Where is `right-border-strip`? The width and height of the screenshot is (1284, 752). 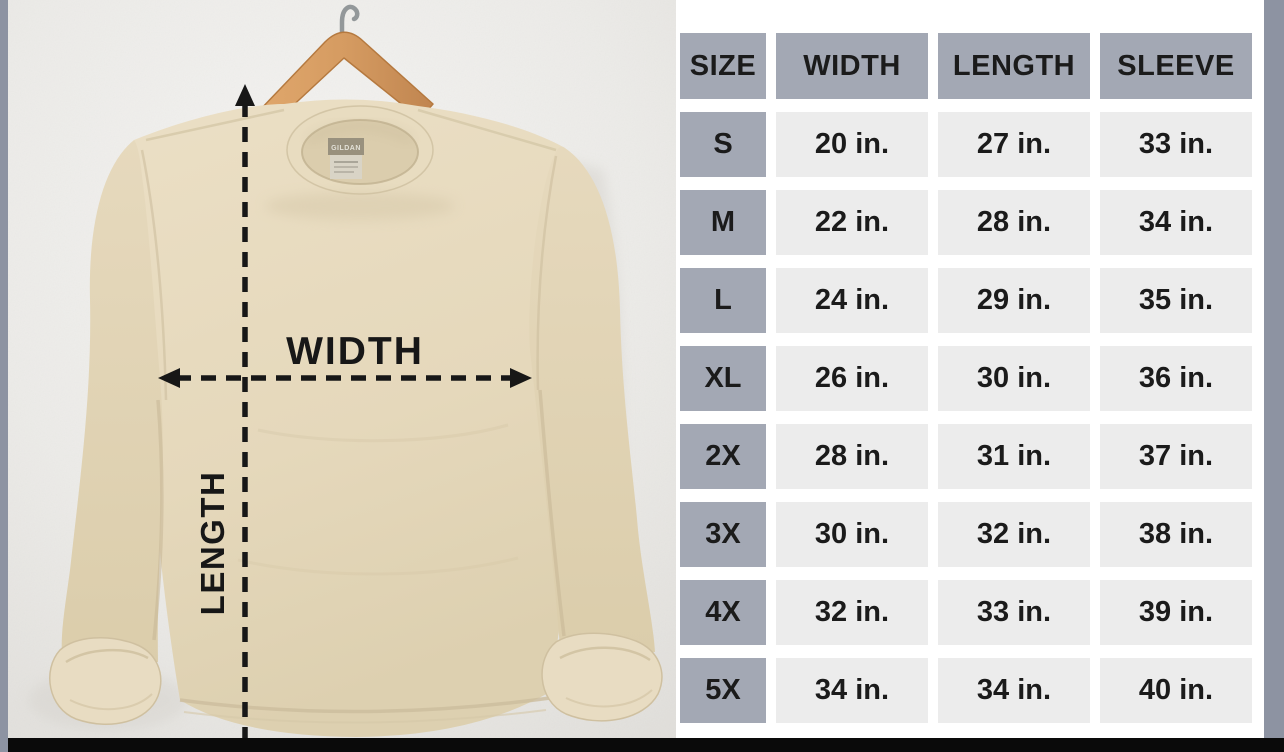 right-border-strip is located at coordinates (1274, 369).